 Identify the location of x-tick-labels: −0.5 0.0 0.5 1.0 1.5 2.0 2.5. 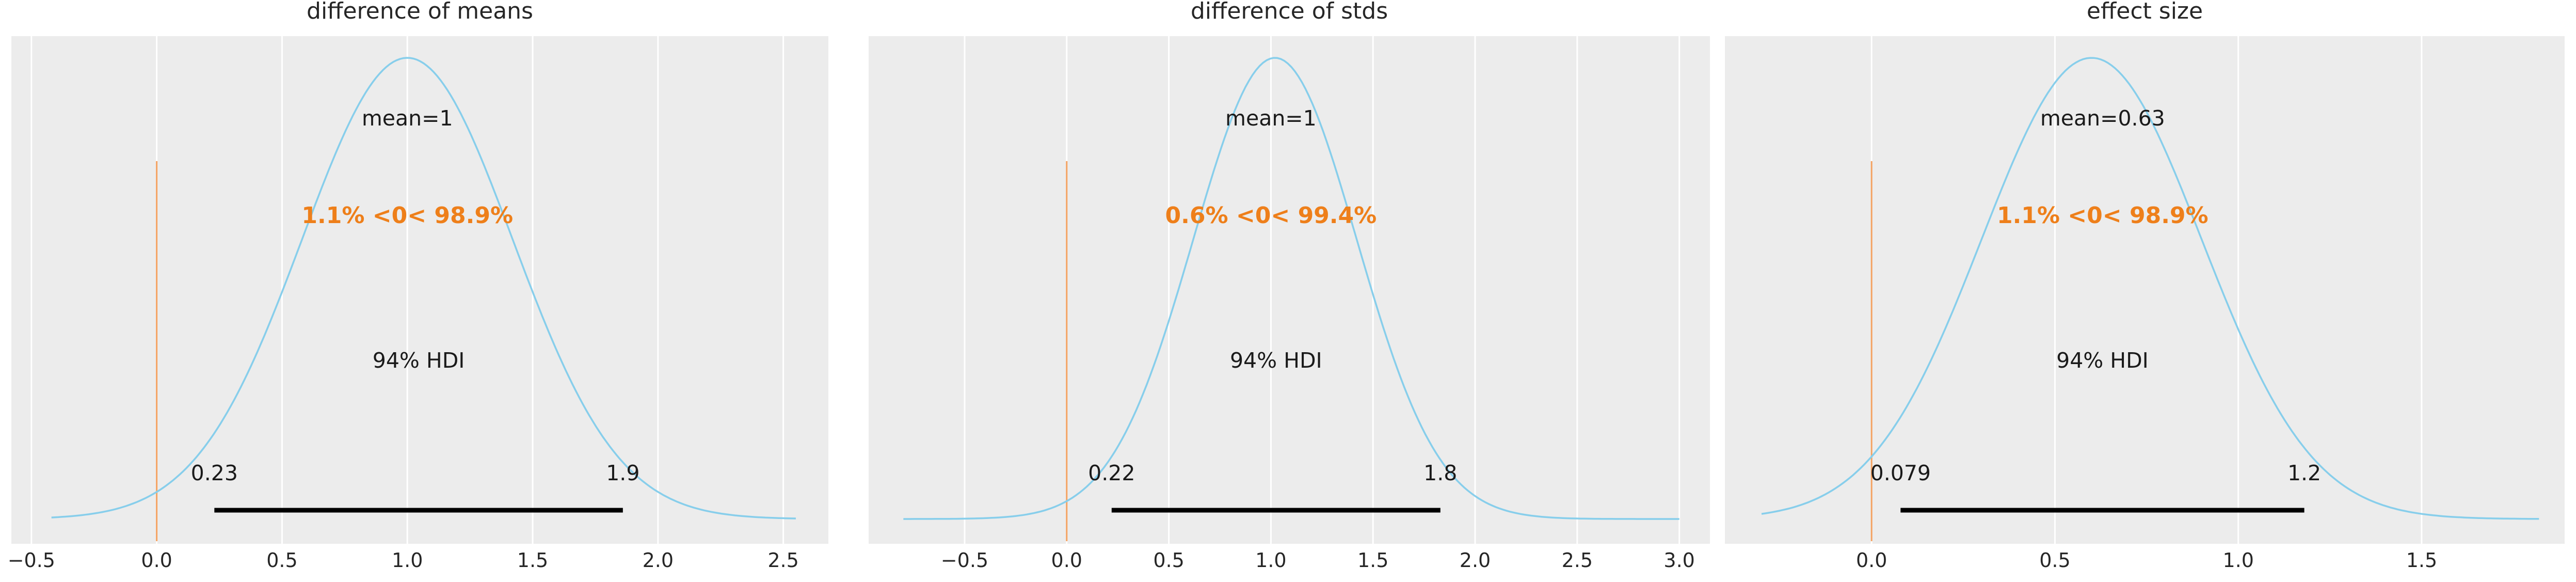
(403, 560).